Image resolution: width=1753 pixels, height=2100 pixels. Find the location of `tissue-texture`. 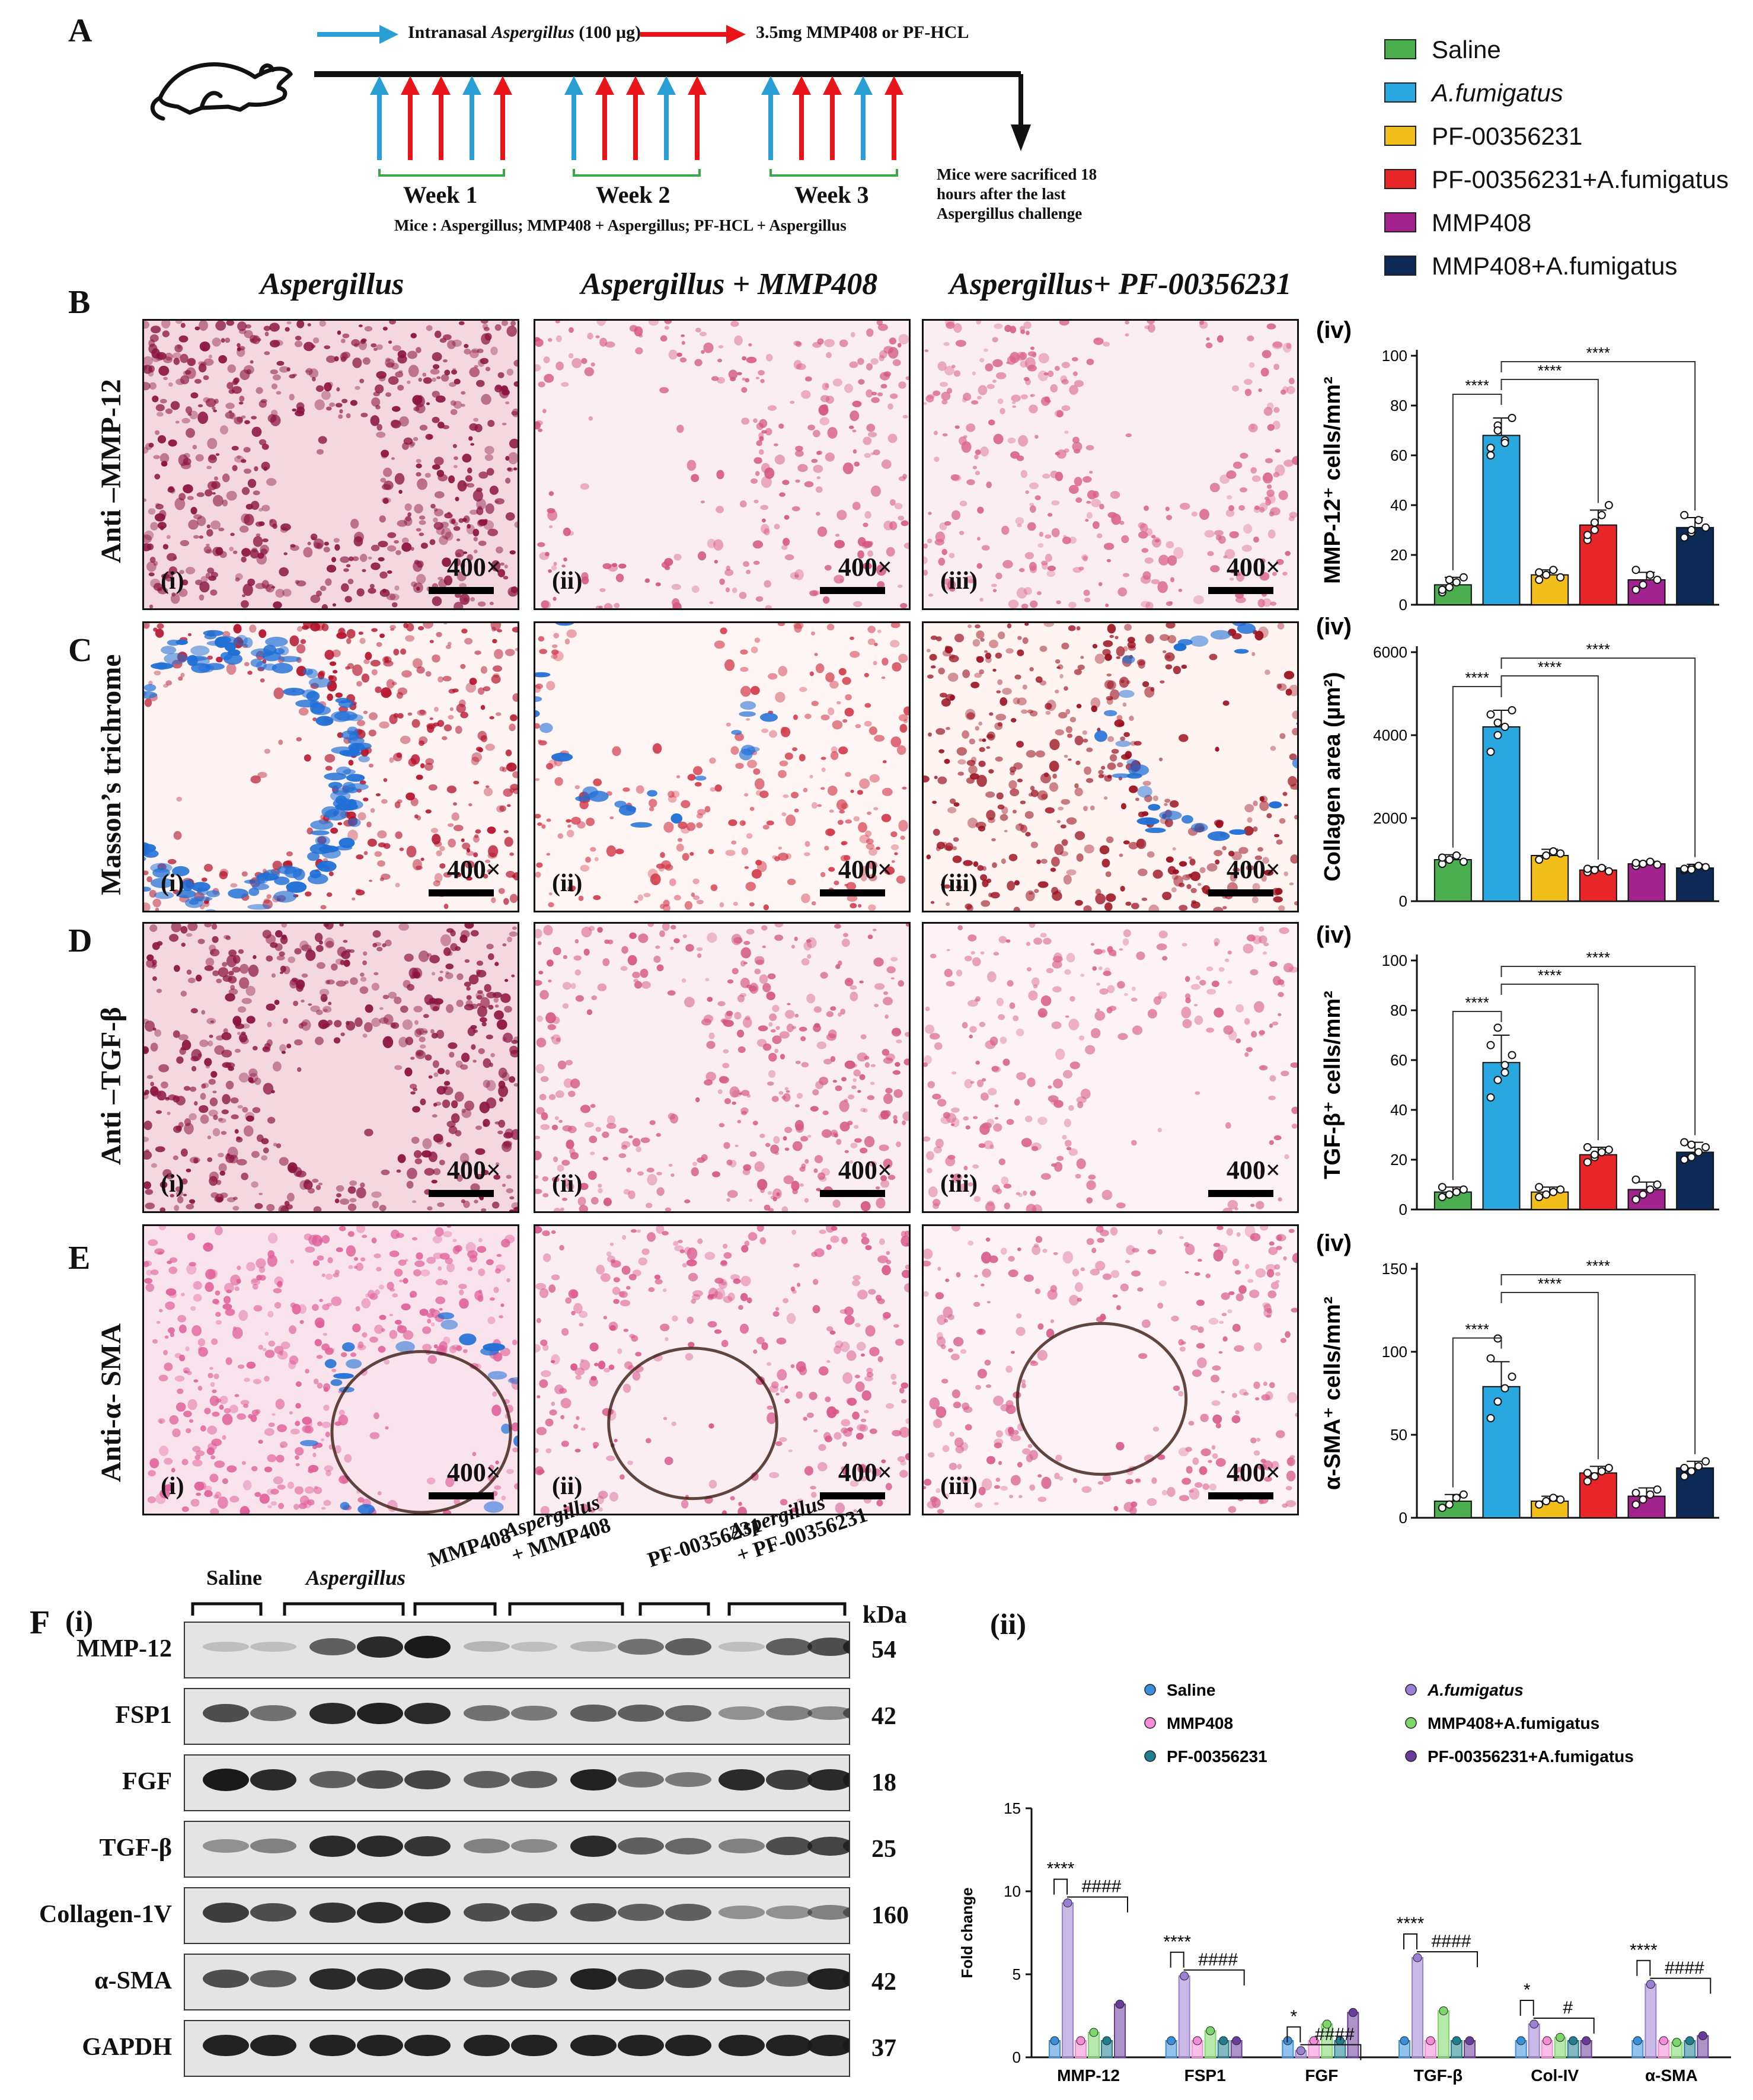

tissue-texture is located at coordinates (331, 465).